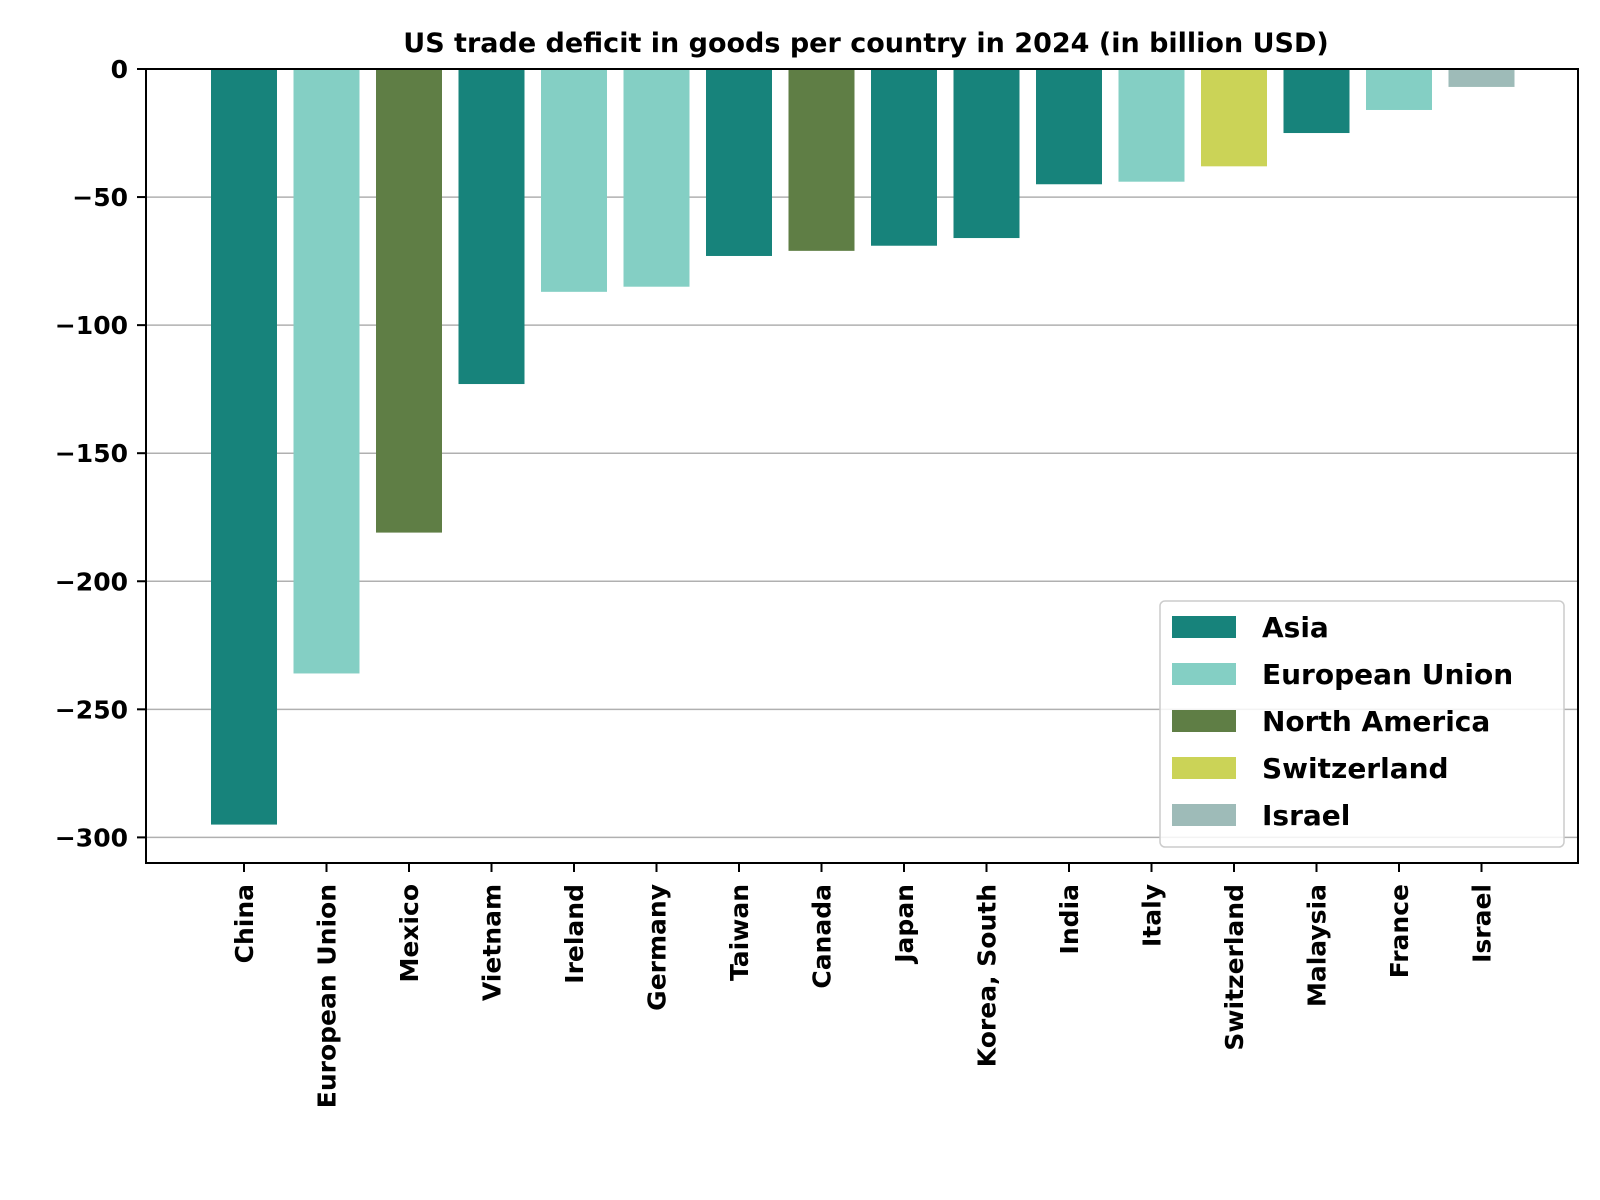 This screenshot has width=1600, height=1200. Describe the element at coordinates (904, 924) in the screenshot. I see `x-tick-label: Japan` at that location.